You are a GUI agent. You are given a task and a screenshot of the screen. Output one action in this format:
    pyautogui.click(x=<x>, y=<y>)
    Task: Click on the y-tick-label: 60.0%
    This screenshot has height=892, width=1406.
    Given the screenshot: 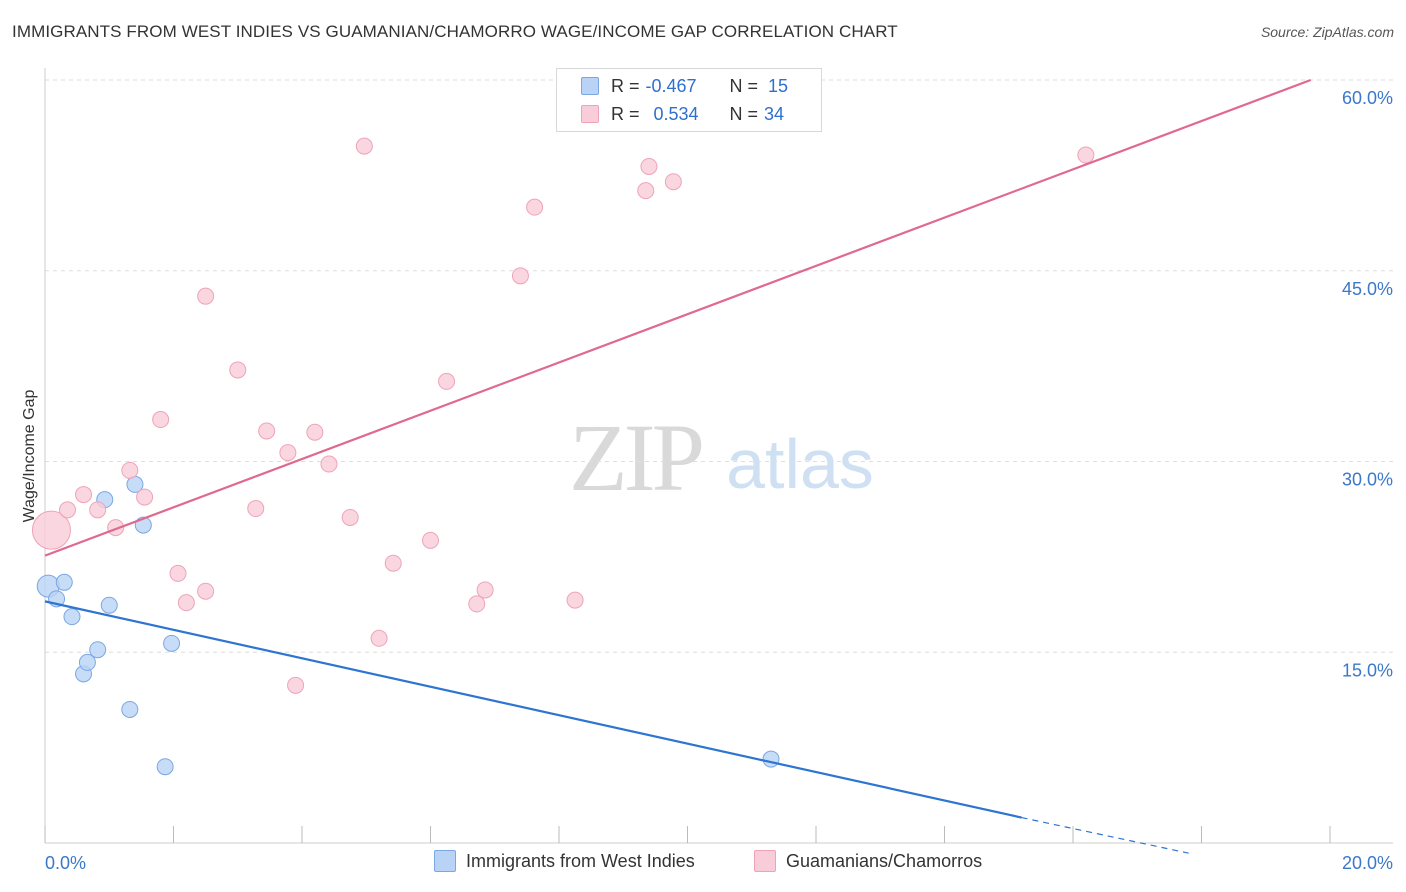 What is the action you would take?
    pyautogui.click(x=1367, y=98)
    